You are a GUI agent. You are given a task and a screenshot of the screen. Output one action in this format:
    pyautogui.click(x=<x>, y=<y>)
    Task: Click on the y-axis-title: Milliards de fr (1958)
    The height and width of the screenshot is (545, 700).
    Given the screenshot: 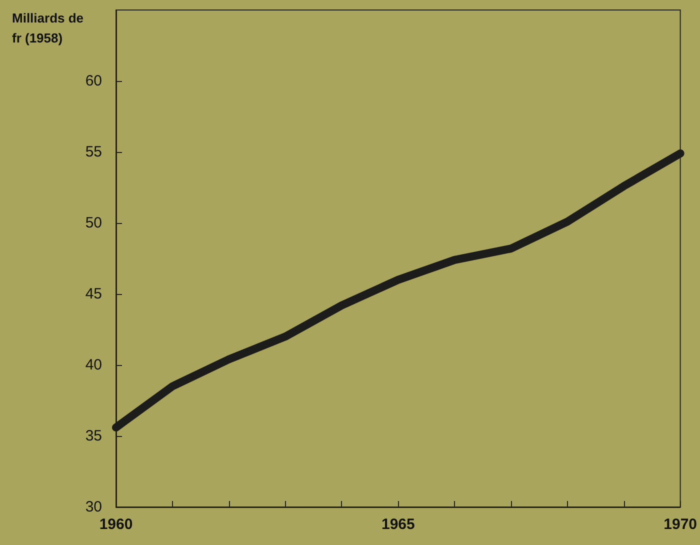 What is the action you would take?
    pyautogui.click(x=50, y=28)
    